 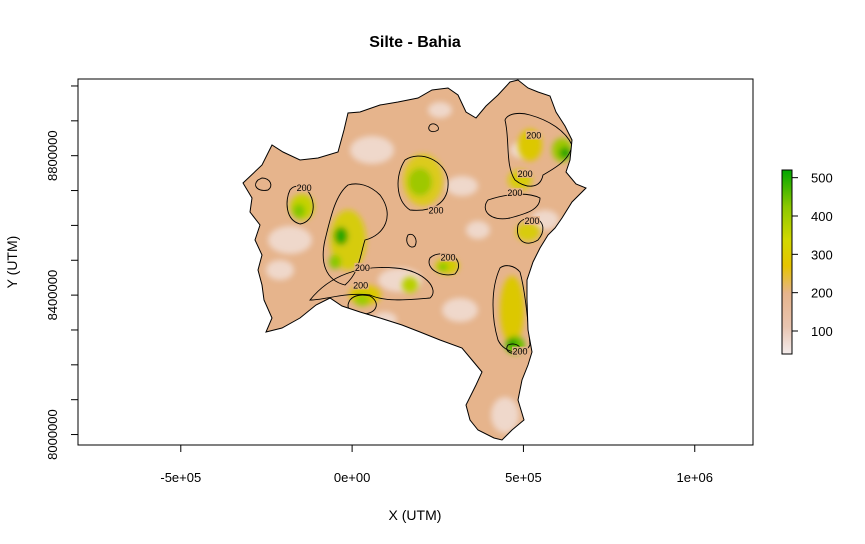 I want to click on x-tick-label: 1e+06, so click(x=694, y=477).